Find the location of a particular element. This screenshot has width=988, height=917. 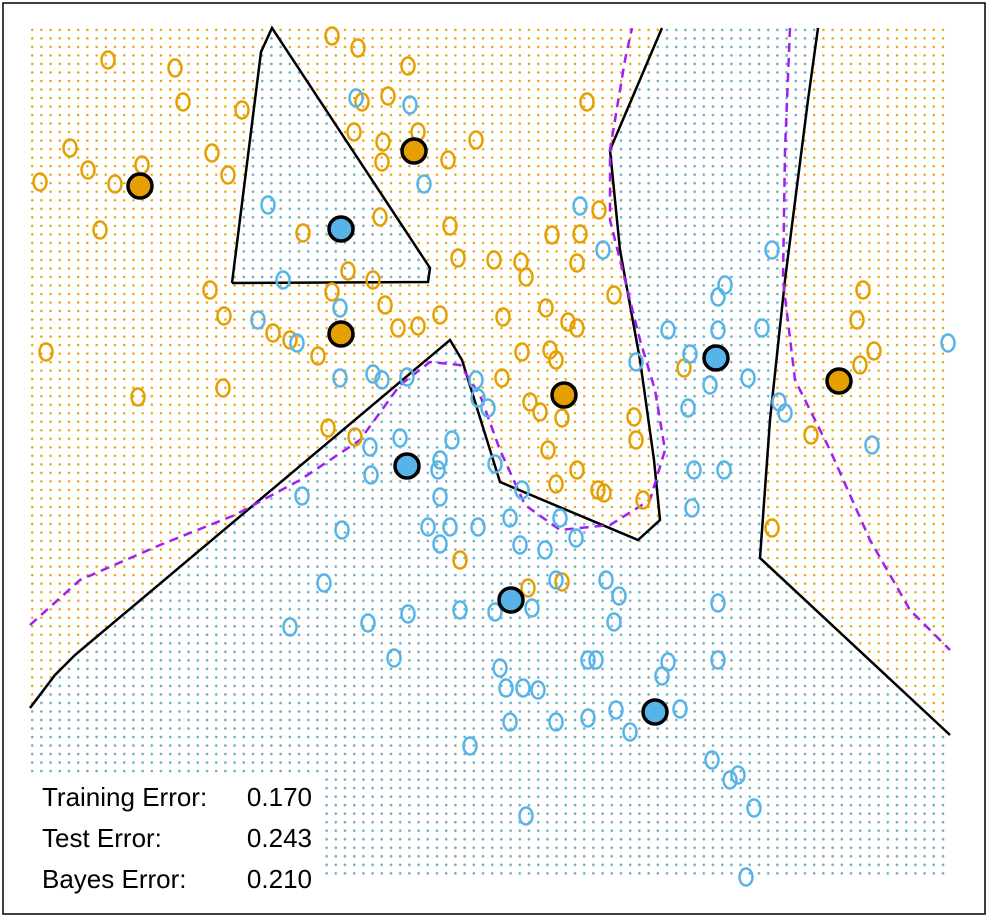

error-label: Test Error: is located at coordinates (102, 838).